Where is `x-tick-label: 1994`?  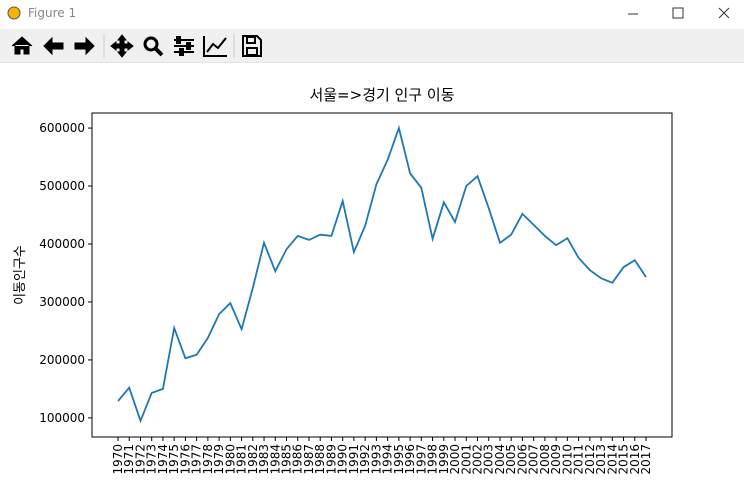 x-tick-label: 1994 is located at coordinates (388, 459).